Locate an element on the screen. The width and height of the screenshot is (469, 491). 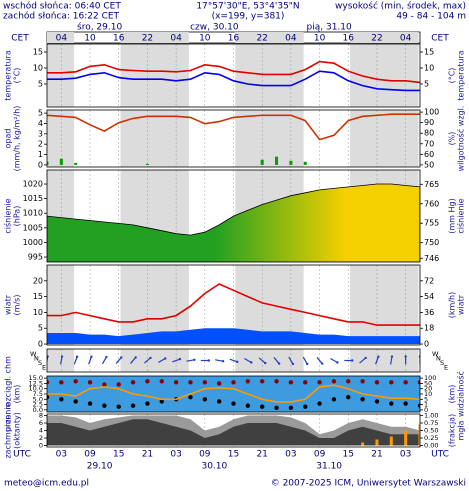
y-tick-label: 0.0 is located at coordinates (38, 410).